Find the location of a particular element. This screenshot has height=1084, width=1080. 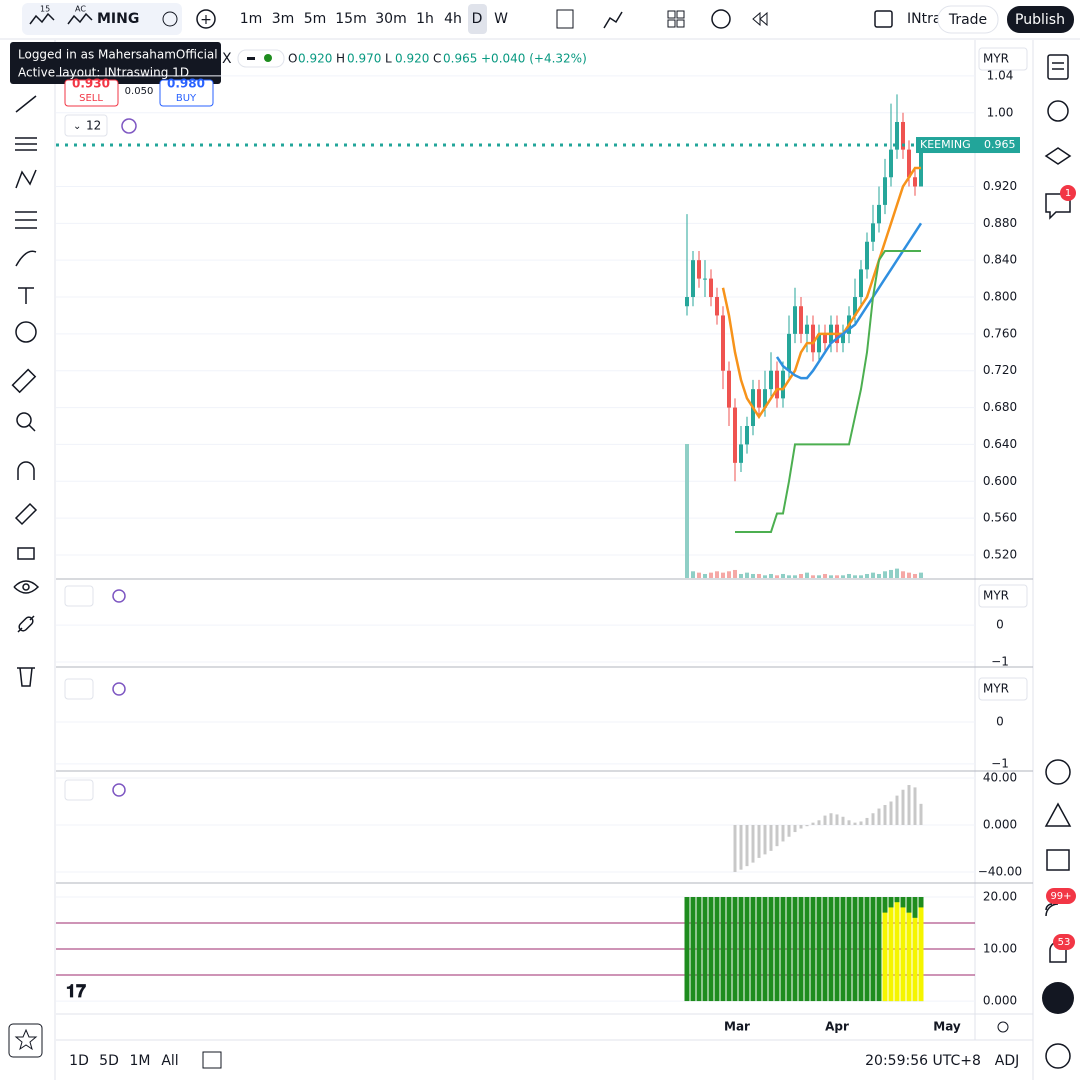

interval: 3m is located at coordinates (283, 19).